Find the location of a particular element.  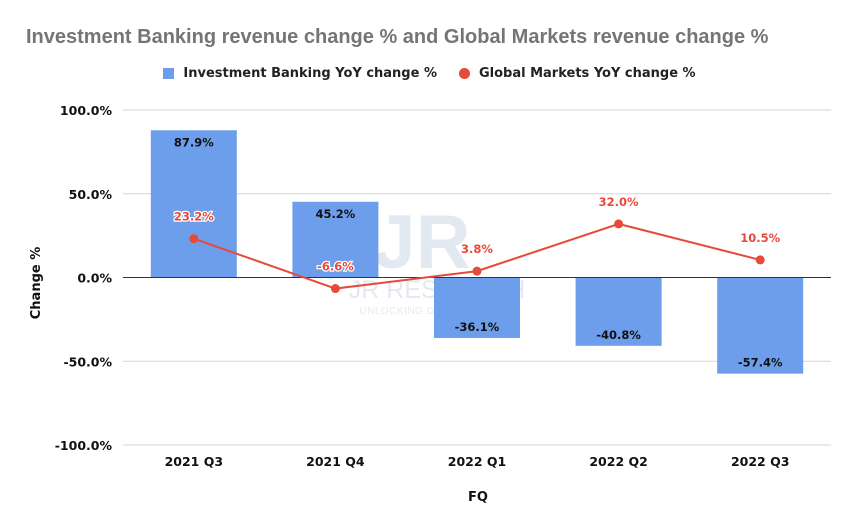

line-data-labels: 23.2% -6.6% 3.8% 32.0% 10.5% is located at coordinates (477, 234).